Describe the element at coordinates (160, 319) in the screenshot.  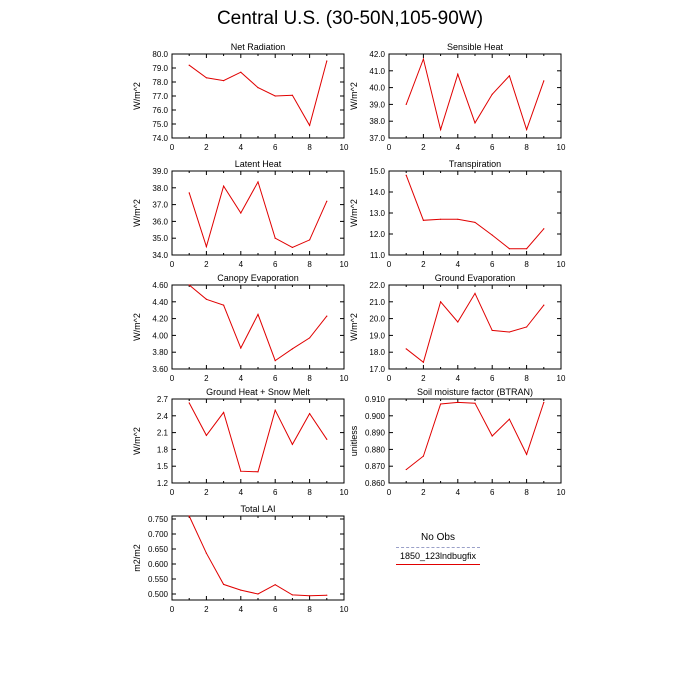
I see `y-tick-label: 4.20` at that location.